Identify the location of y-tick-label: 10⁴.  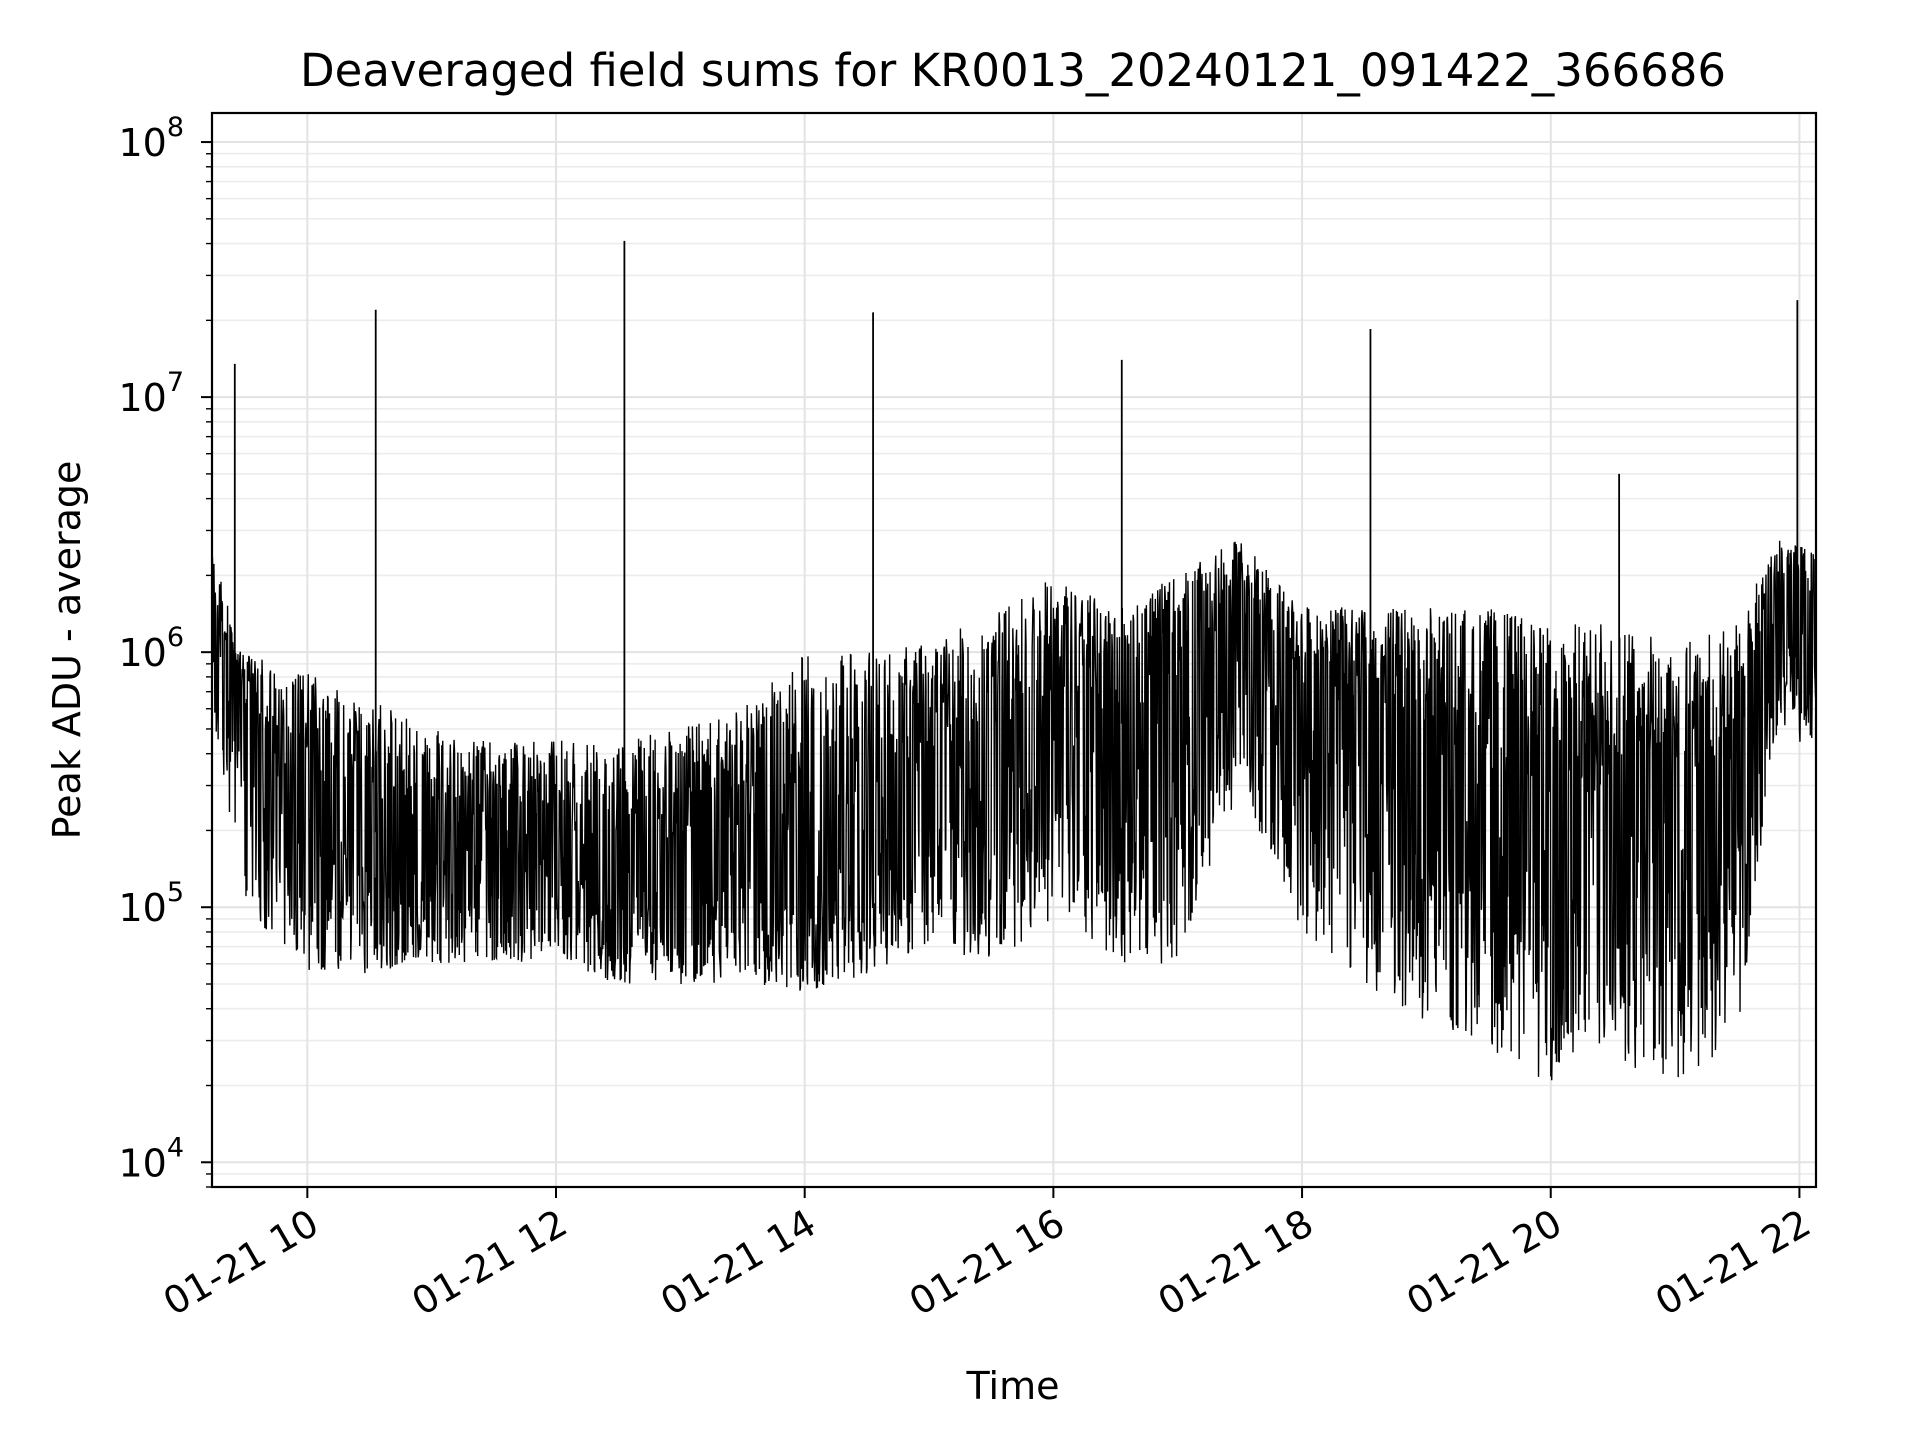
(151, 1158).